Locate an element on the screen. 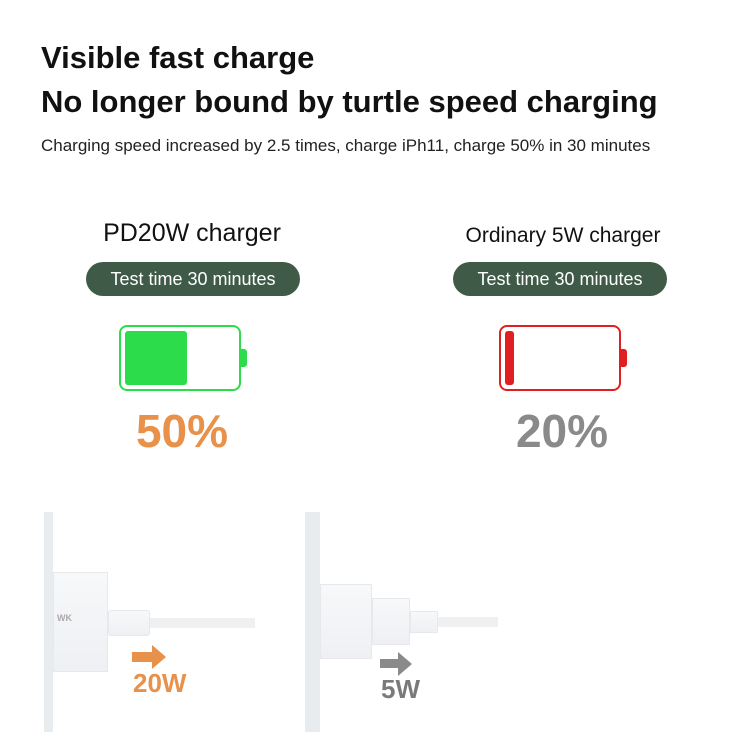 This screenshot has height=750, width=750. pd20w-charger: WK is located at coordinates (80, 622).